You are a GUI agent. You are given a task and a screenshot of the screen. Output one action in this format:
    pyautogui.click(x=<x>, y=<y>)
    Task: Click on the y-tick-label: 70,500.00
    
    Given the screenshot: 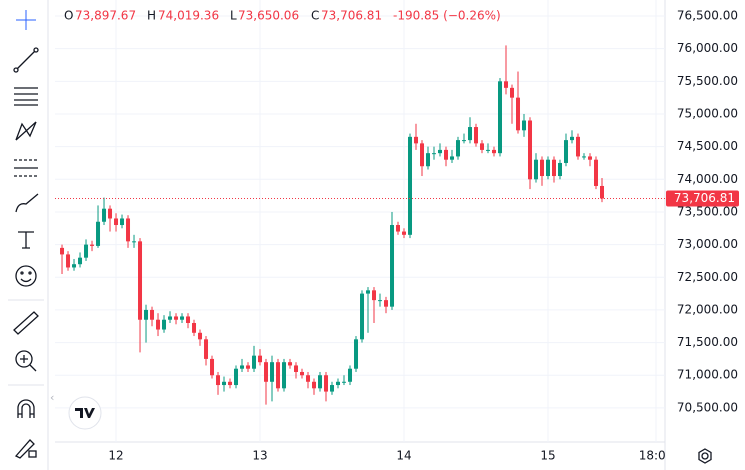 What is the action you would take?
    pyautogui.click(x=707, y=407)
    